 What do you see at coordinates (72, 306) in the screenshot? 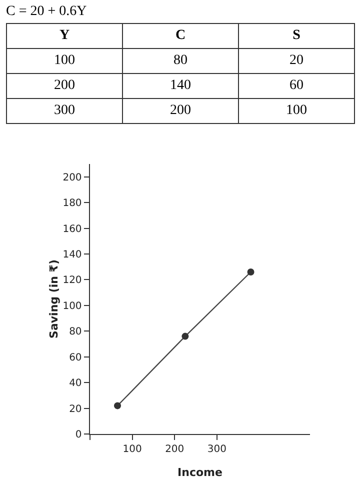
I see `y-tick-label: 100` at bounding box center [72, 306].